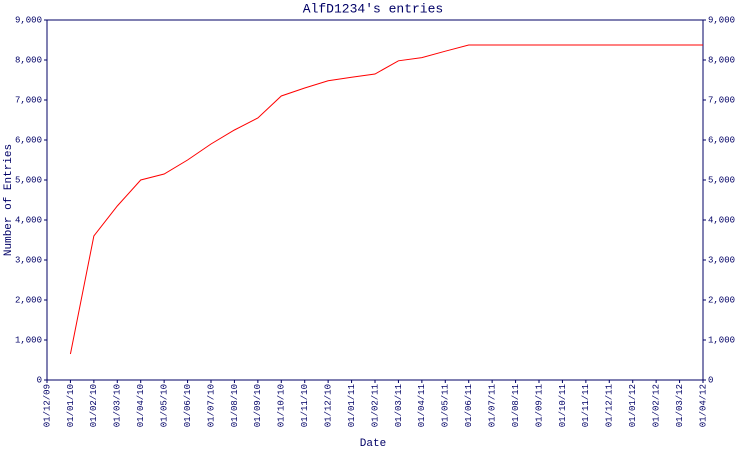 Image resolution: width=750 pixels, height=450 pixels. Describe the element at coordinates (258, 405) in the screenshot. I see `x-tick-label: 01/09/10` at that location.